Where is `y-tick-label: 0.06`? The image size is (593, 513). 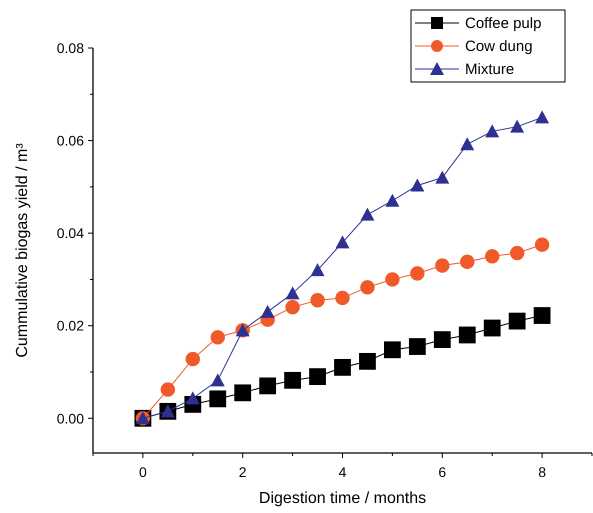 y-tick-label: 0.06 is located at coordinates (70, 140).